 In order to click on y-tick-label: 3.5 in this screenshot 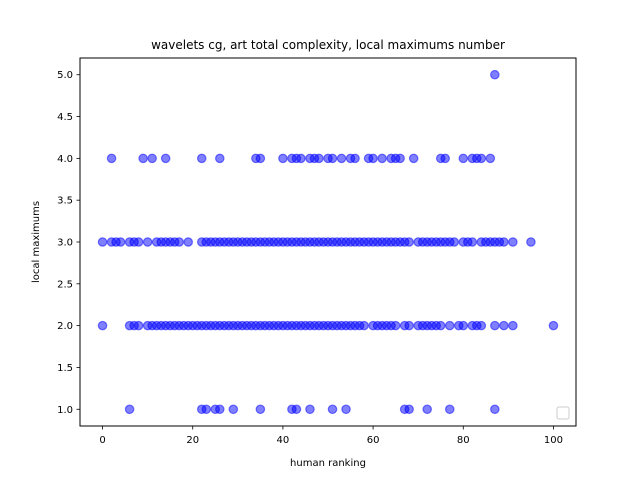, I will do `click(65, 201)`.